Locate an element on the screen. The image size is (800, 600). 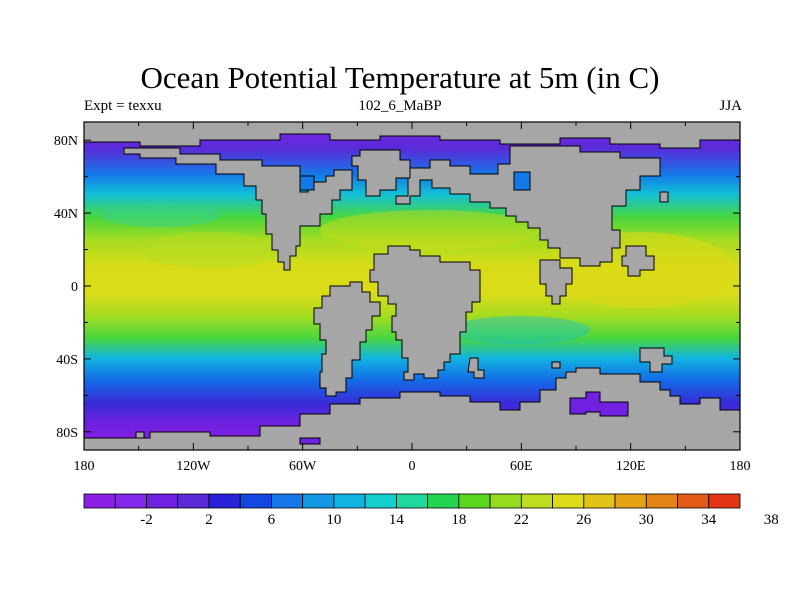
y-tick-label: 40S is located at coordinates (67, 360).